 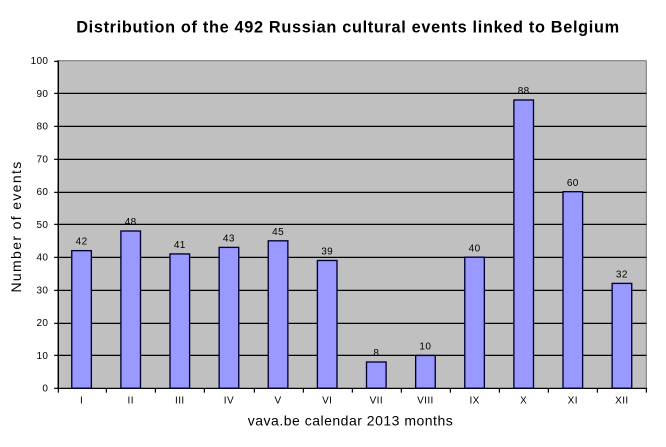 I want to click on svg-text: II, so click(x=131, y=401).